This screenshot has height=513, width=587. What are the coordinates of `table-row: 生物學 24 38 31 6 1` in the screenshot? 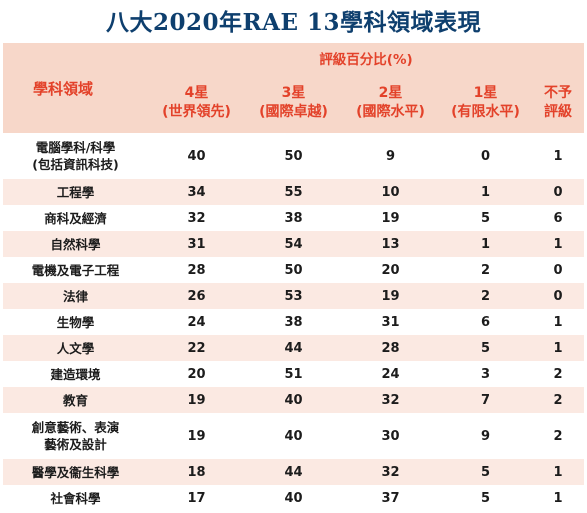 It's located at (294, 322).